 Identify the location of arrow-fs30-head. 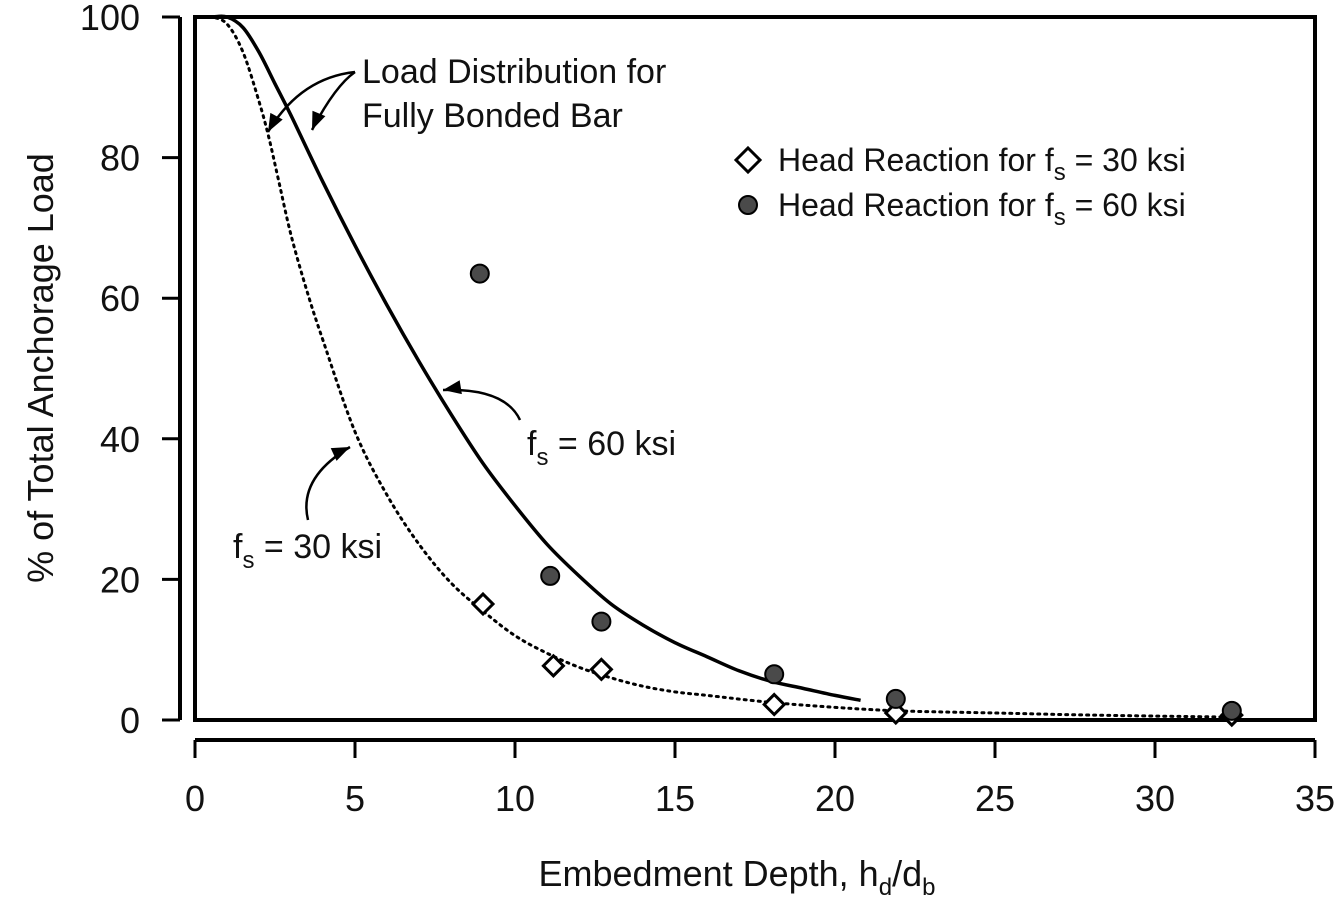
(340, 454).